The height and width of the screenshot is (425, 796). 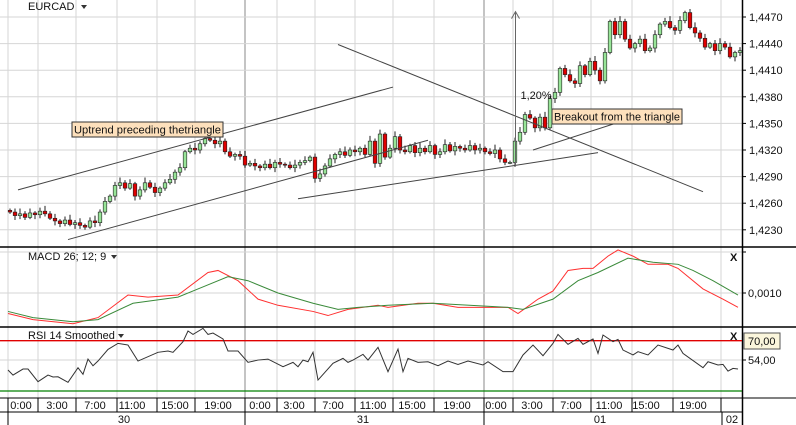 What do you see at coordinates (51, 7) in the screenshot?
I see `symbol-title: EURCAD` at bounding box center [51, 7].